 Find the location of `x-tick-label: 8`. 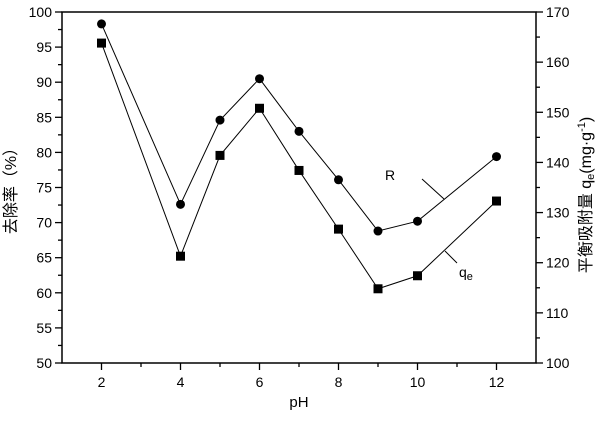

x-tick-label: 8 is located at coordinates (339, 382).